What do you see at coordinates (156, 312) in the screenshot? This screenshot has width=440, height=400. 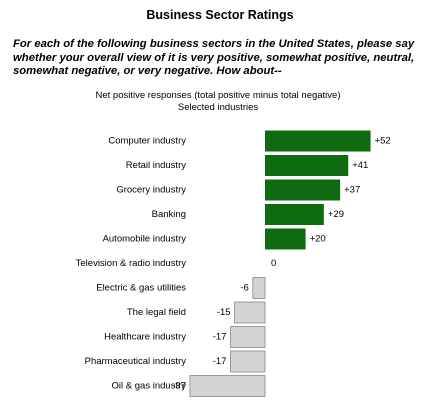 I see `category-label: The legal field` at bounding box center [156, 312].